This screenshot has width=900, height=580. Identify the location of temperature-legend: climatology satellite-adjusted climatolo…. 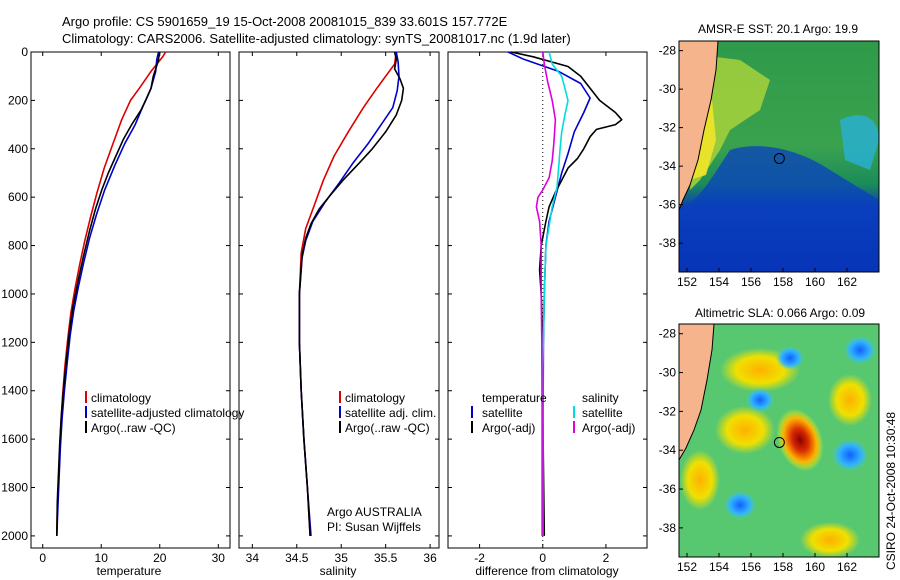
(164, 413).